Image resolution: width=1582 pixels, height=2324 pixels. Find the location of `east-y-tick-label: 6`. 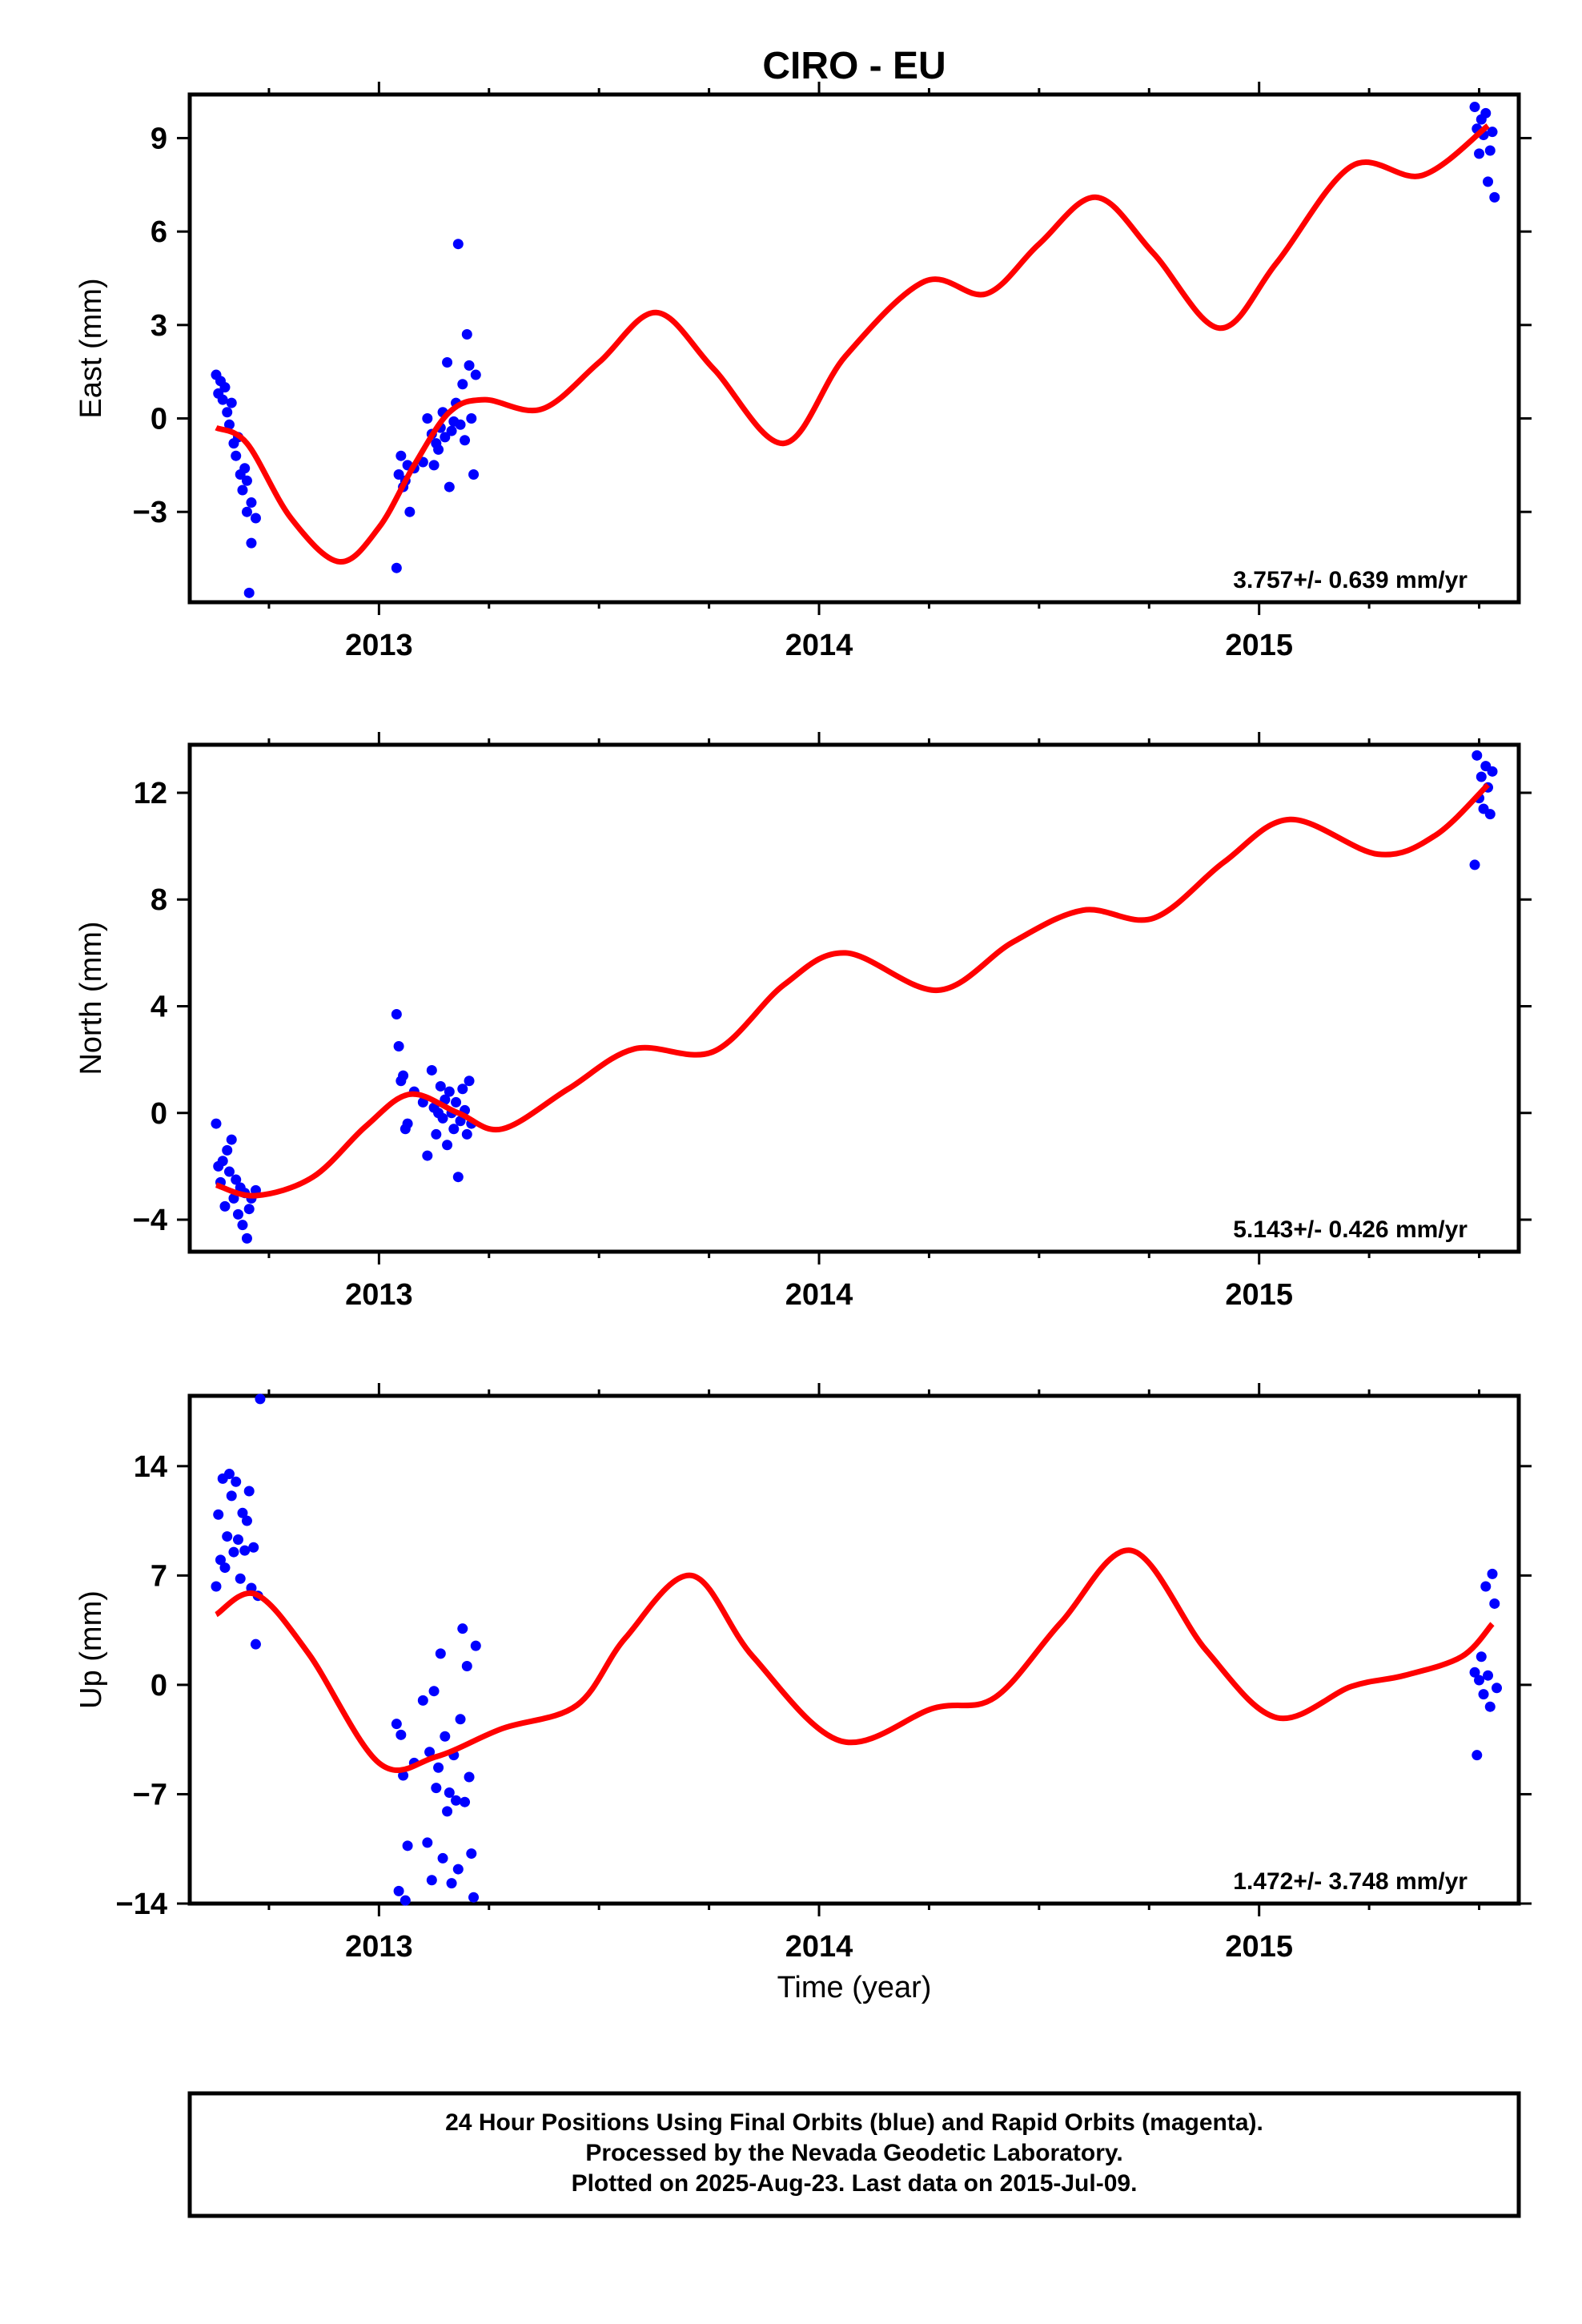

east-y-tick-label: 6 is located at coordinates (159, 232).